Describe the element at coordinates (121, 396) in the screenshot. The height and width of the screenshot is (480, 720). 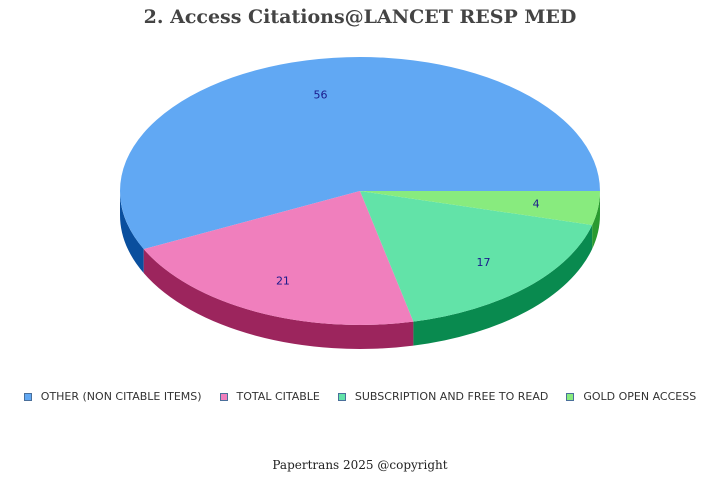
I see `legend-label: OTHER (NON CITABLE ITEMS)` at that location.